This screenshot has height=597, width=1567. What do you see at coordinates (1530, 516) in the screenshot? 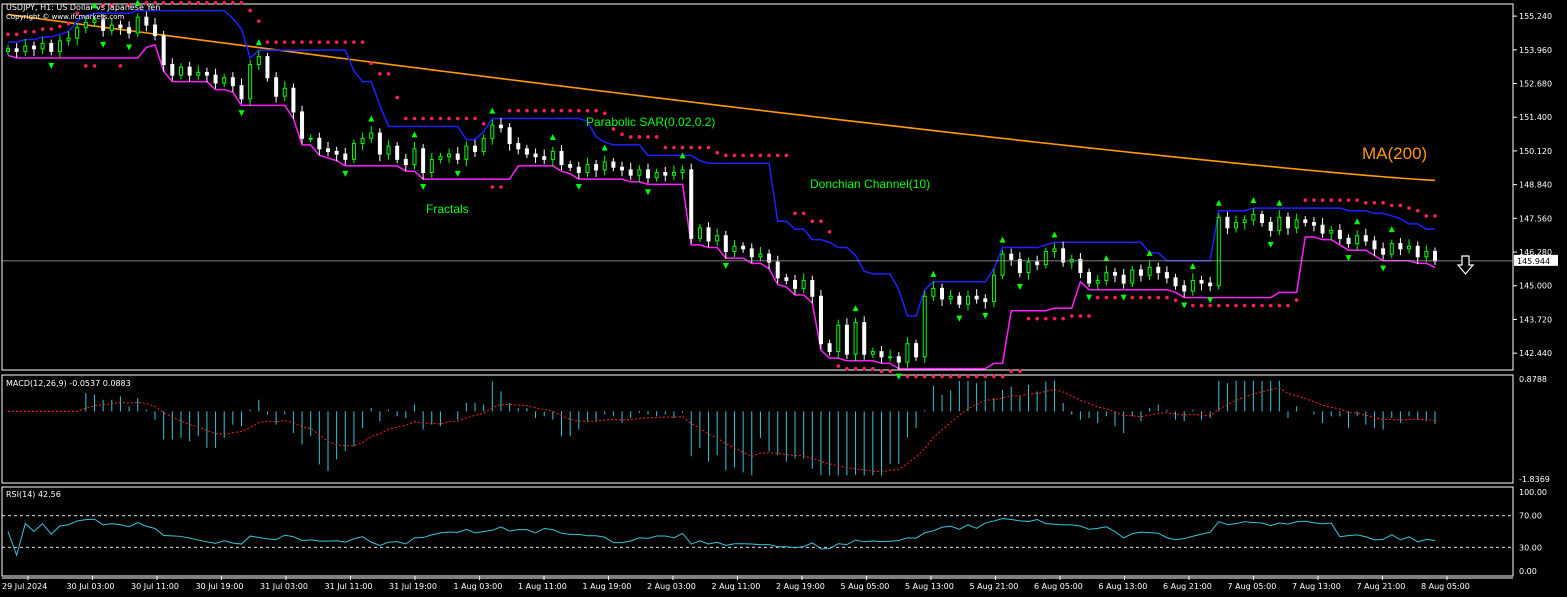
I see `rsi-tick-label: 70.00` at bounding box center [1530, 516].